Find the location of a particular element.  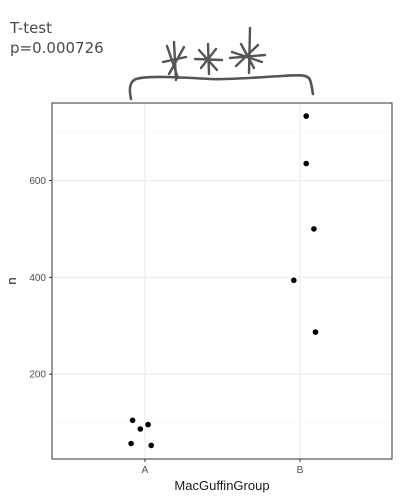

test-name-label: T-test is located at coordinates (30, 28).